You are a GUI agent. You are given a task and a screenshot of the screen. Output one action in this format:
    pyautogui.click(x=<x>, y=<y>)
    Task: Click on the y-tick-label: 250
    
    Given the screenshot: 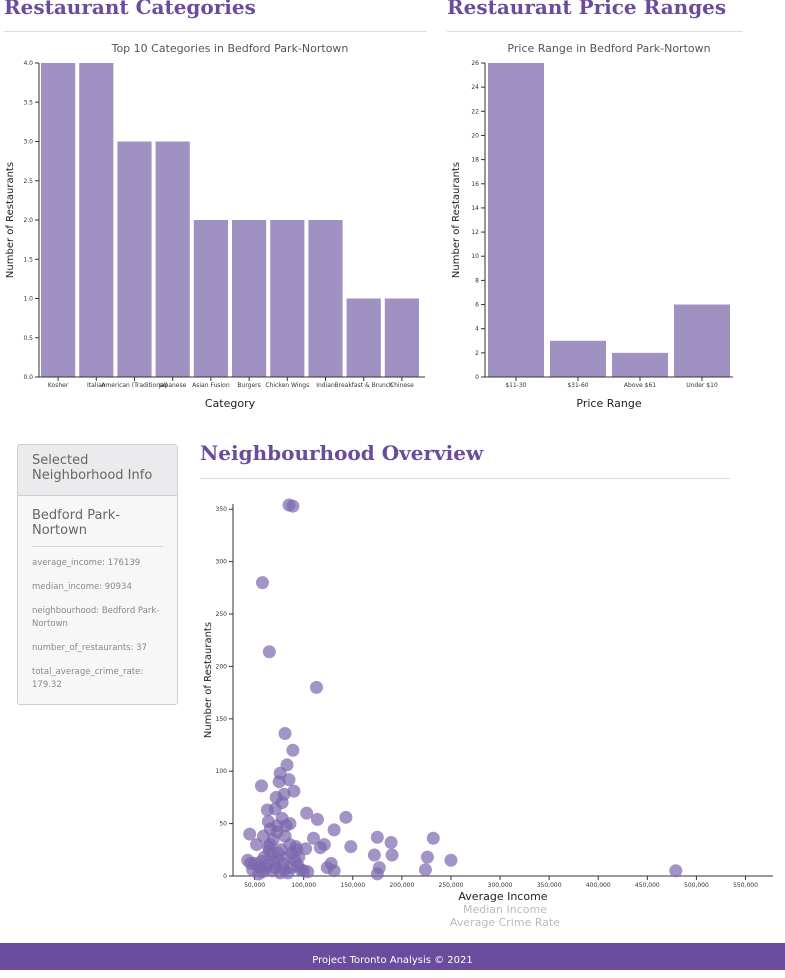 What is the action you would take?
    pyautogui.click(x=222, y=614)
    